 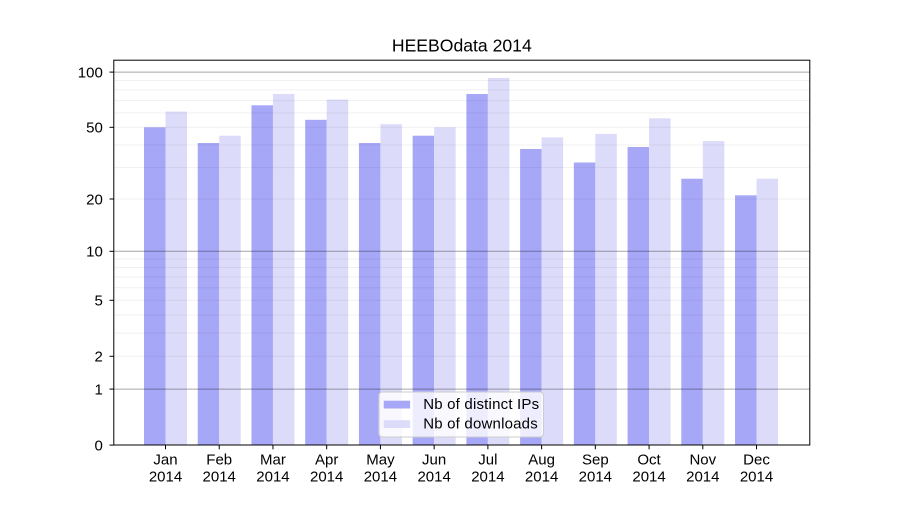 What do you see at coordinates (649, 460) in the screenshot?
I see `svg-text: Oct` at bounding box center [649, 460].